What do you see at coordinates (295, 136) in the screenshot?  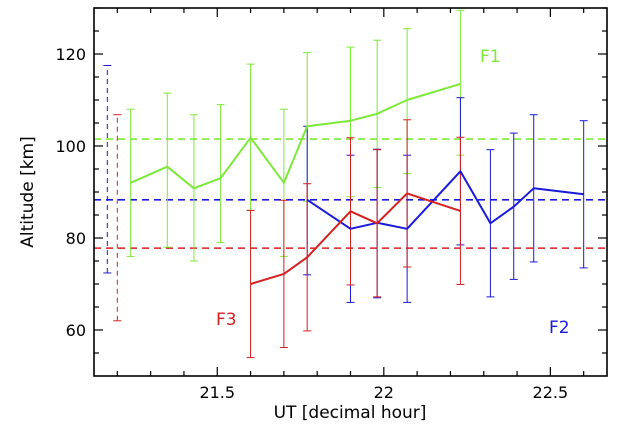 I see `series-f1-line` at bounding box center [295, 136].